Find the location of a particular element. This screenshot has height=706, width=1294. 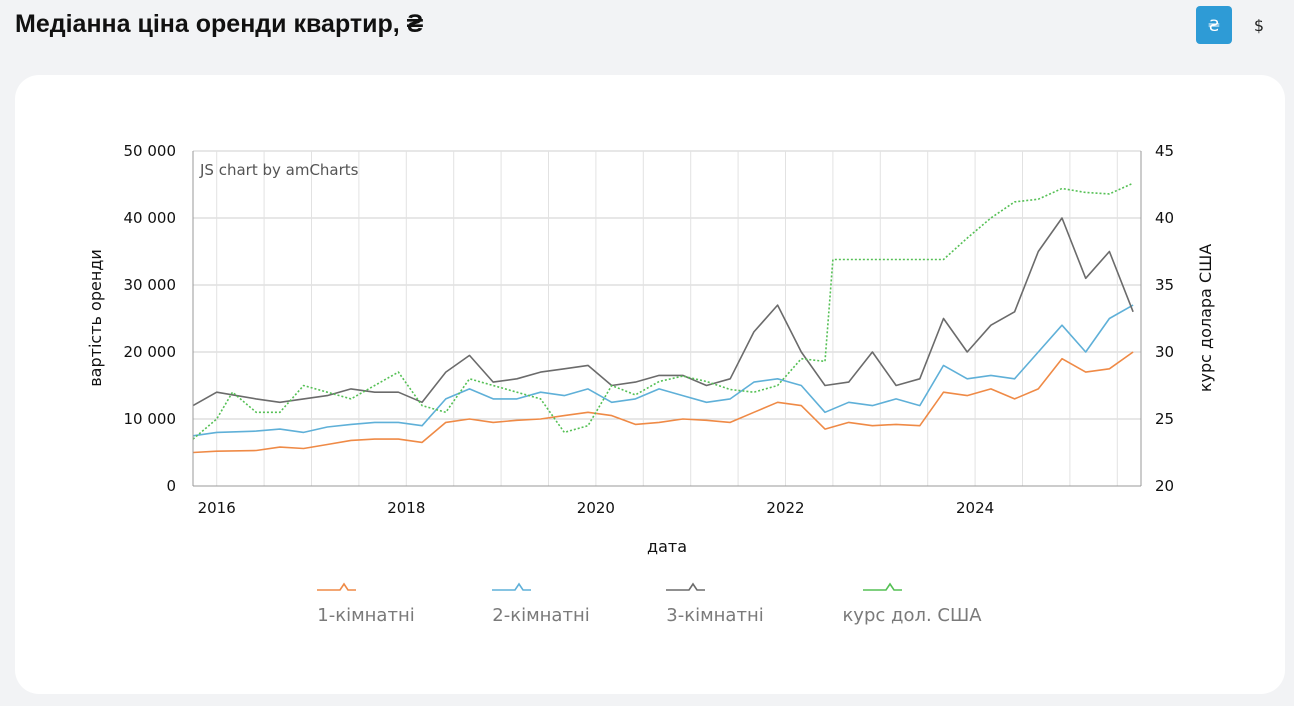

x-tick-label: 2018 is located at coordinates (406, 508).